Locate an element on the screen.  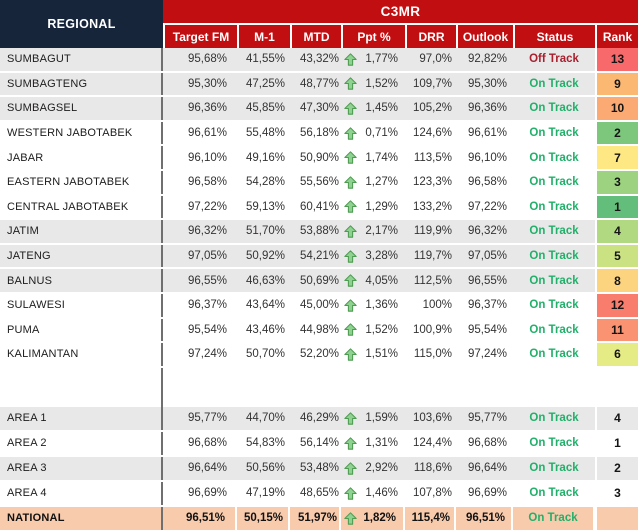
rank-cell: 10 is located at coordinates (616, 108).